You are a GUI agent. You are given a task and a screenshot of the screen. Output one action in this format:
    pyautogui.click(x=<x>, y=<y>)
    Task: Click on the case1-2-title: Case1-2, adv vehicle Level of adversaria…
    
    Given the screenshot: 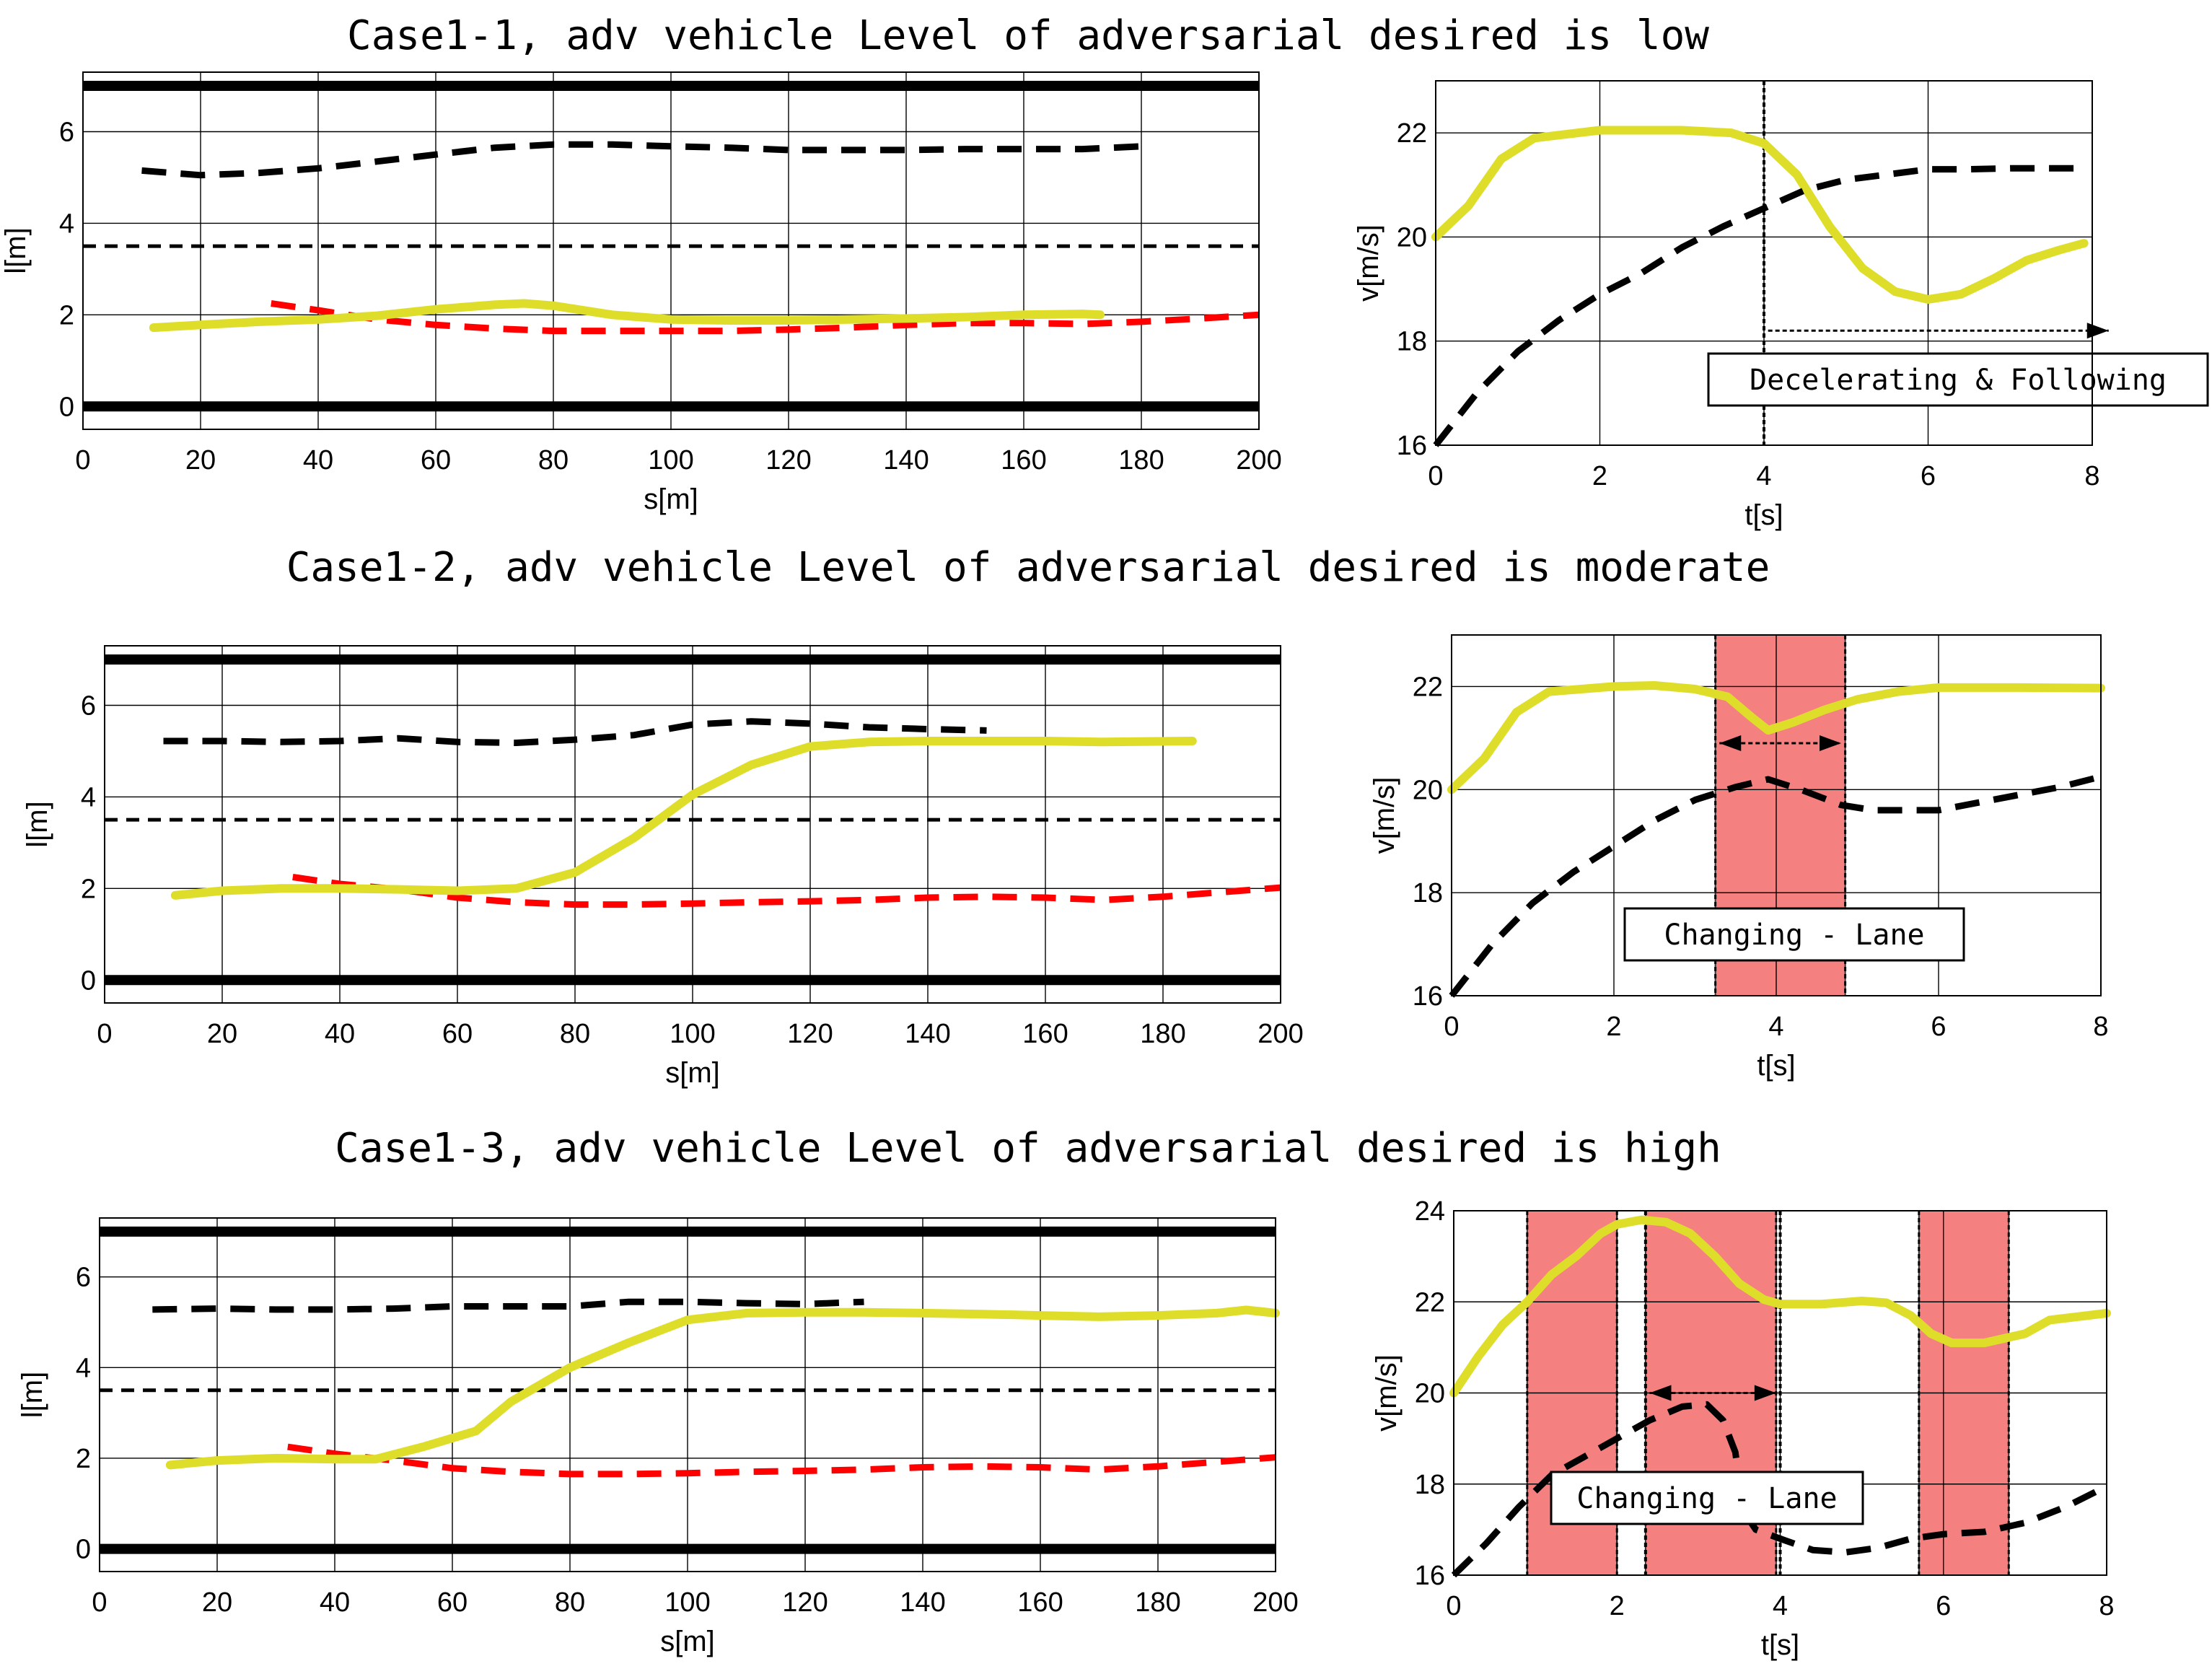 What is the action you would take?
    pyautogui.click(x=1028, y=567)
    